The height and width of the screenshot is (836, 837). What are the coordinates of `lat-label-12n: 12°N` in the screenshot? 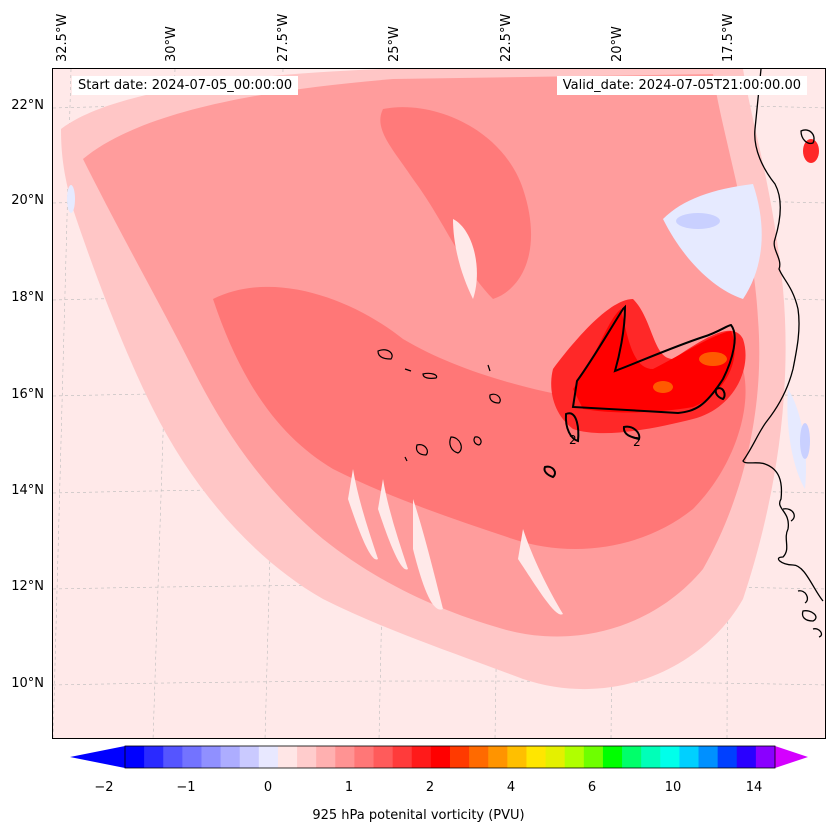 It's located at (27, 586).